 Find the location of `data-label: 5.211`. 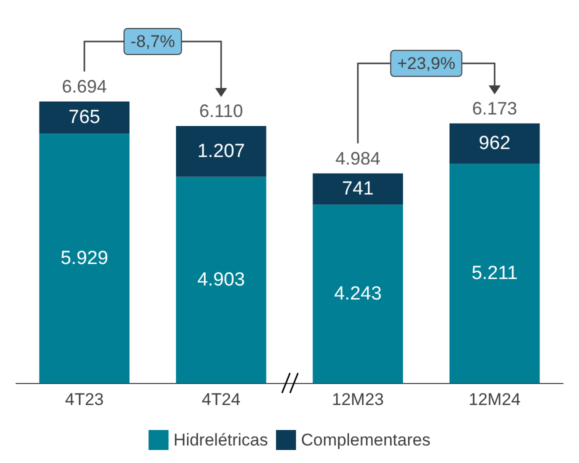

data-label: 5.211 is located at coordinates (495, 273).